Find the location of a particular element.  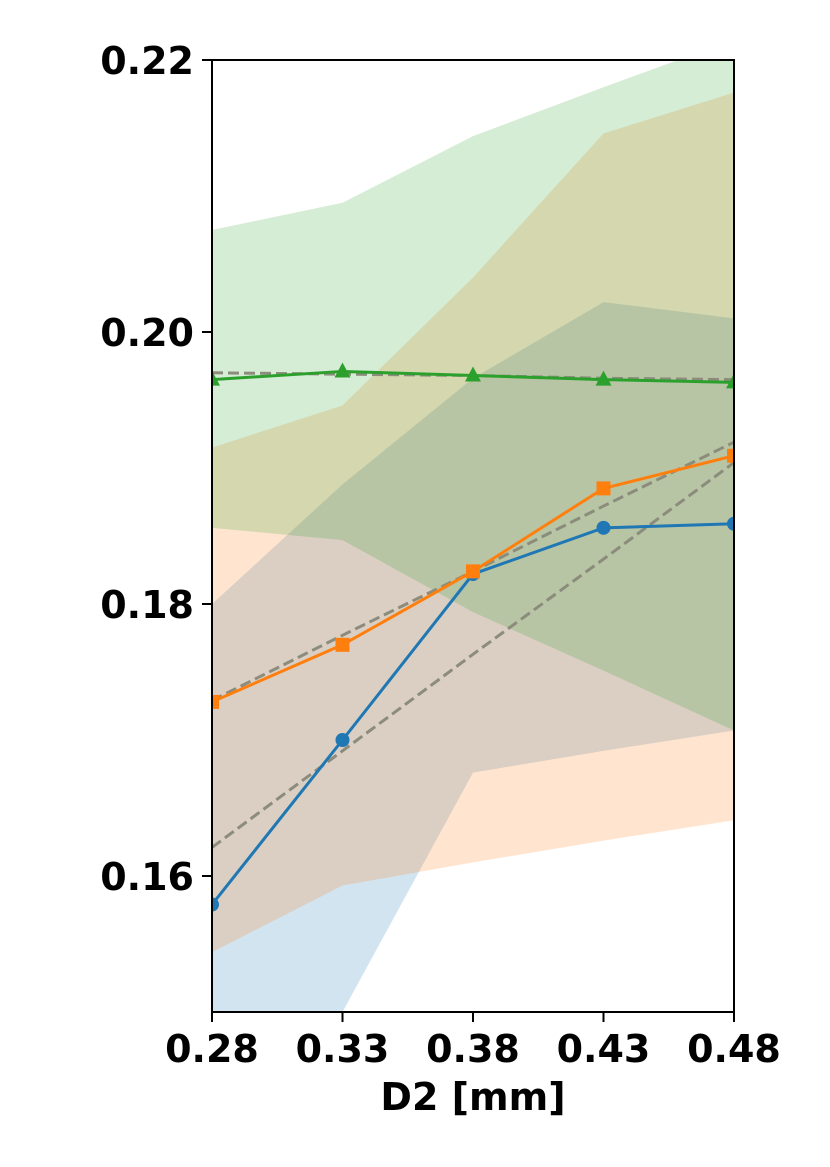

x-tick-label: 0.48 is located at coordinates (734, 1049).